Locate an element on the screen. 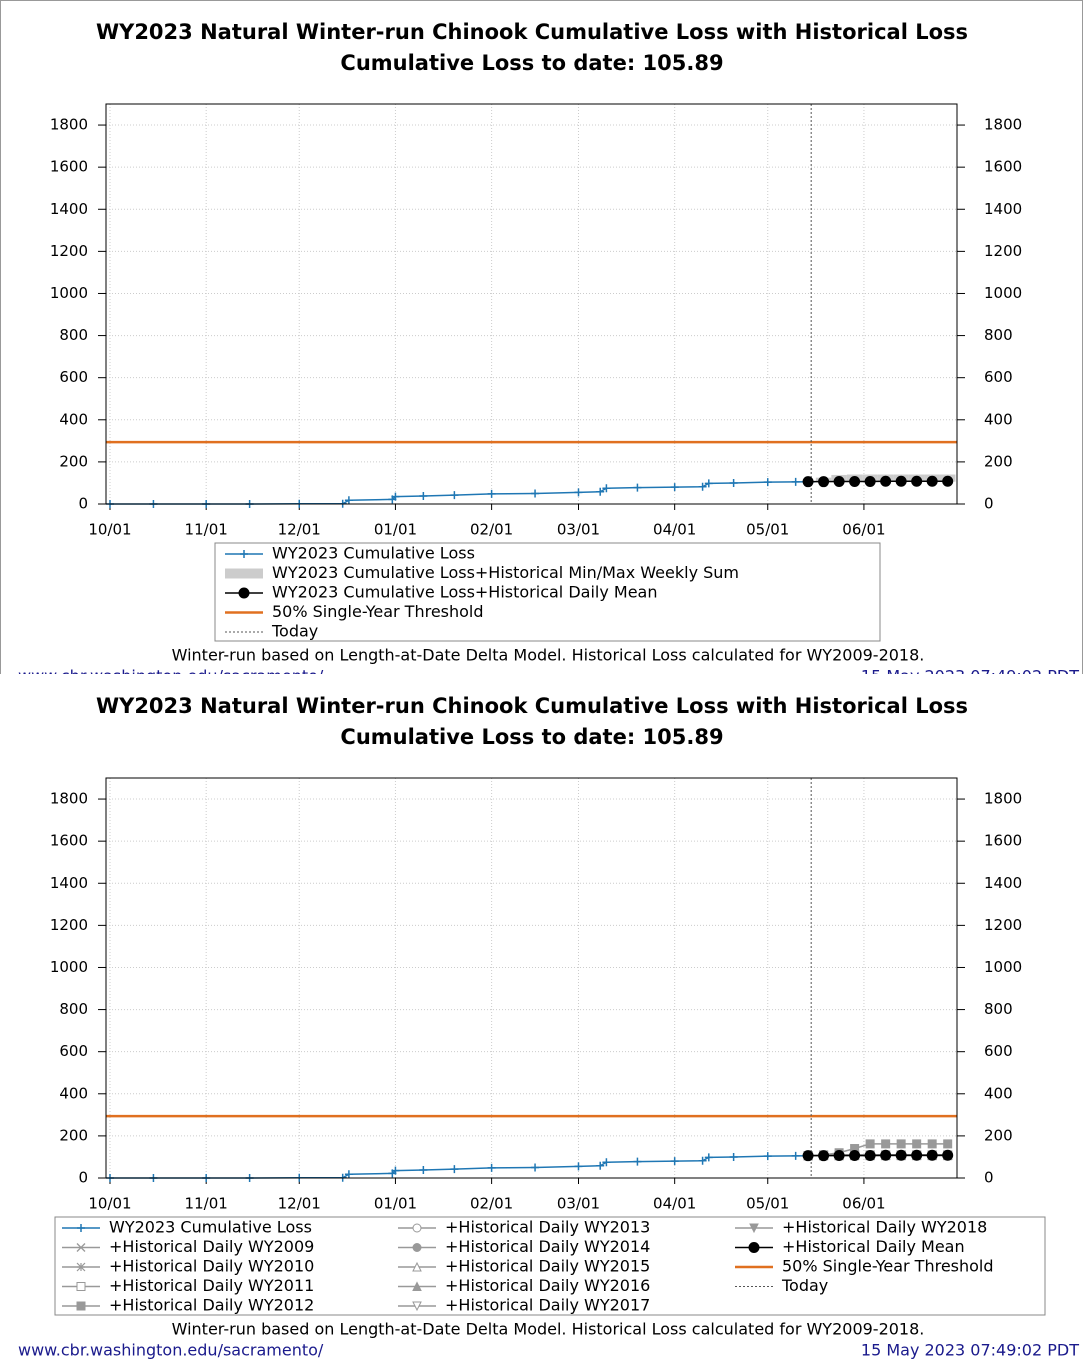  y-tick-label: 0 is located at coordinates (83, 504).